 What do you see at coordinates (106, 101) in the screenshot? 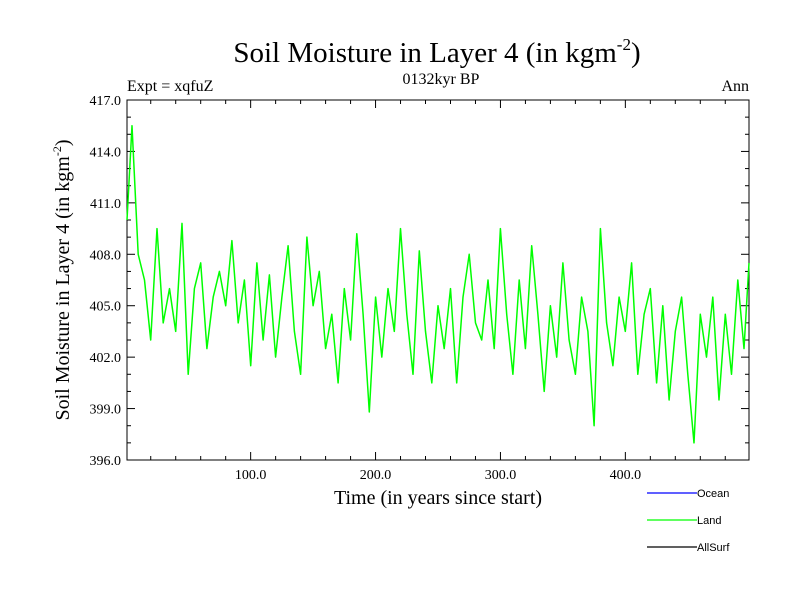
I see `y-tick-label: 417.0` at bounding box center [106, 101].